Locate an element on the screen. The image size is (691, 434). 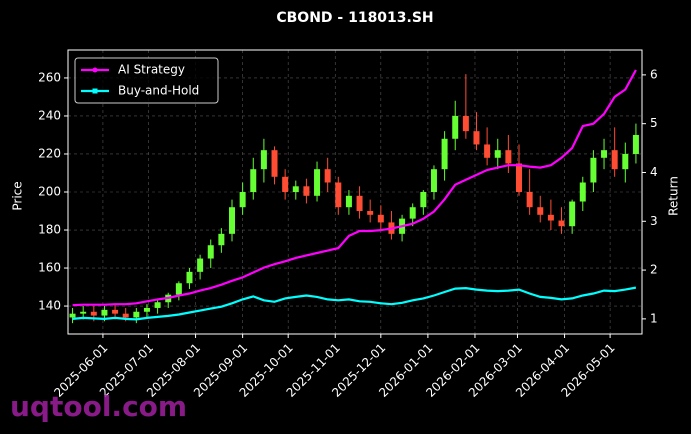
y-tick-label: 240 is located at coordinates (49, 115).